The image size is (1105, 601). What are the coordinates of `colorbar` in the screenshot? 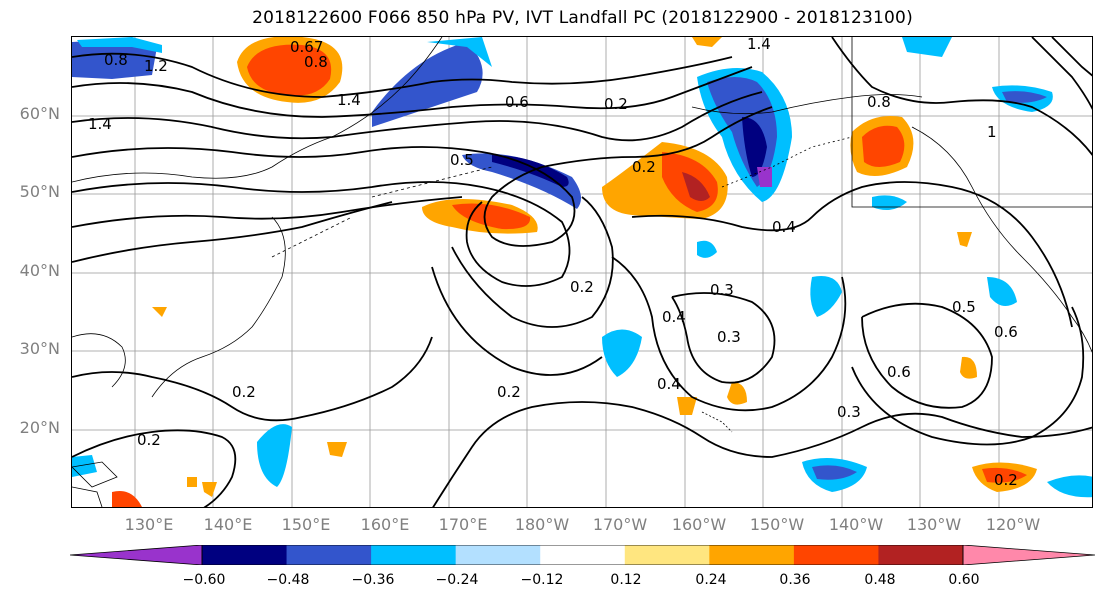 It's located at (582, 555).